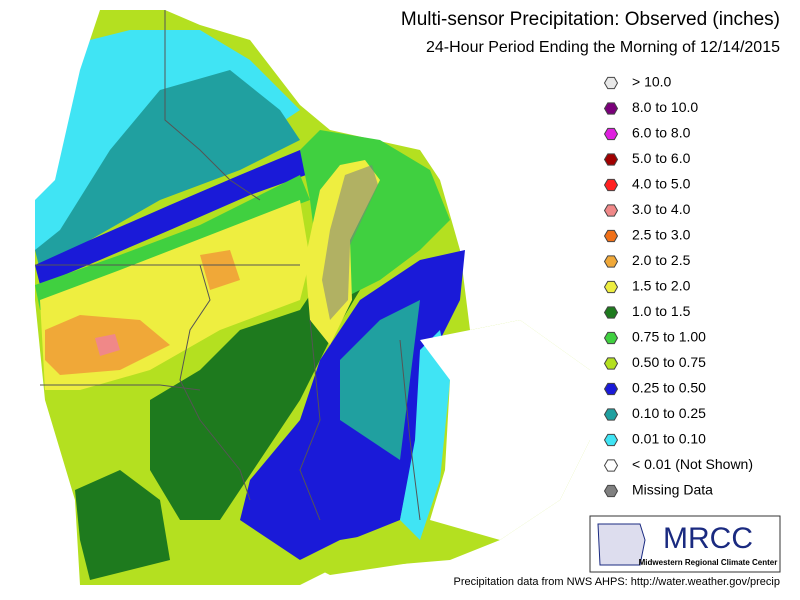 This screenshot has height=600, width=800. What do you see at coordinates (652, 82) in the screenshot?
I see `legend-label: > 10.0` at bounding box center [652, 82].